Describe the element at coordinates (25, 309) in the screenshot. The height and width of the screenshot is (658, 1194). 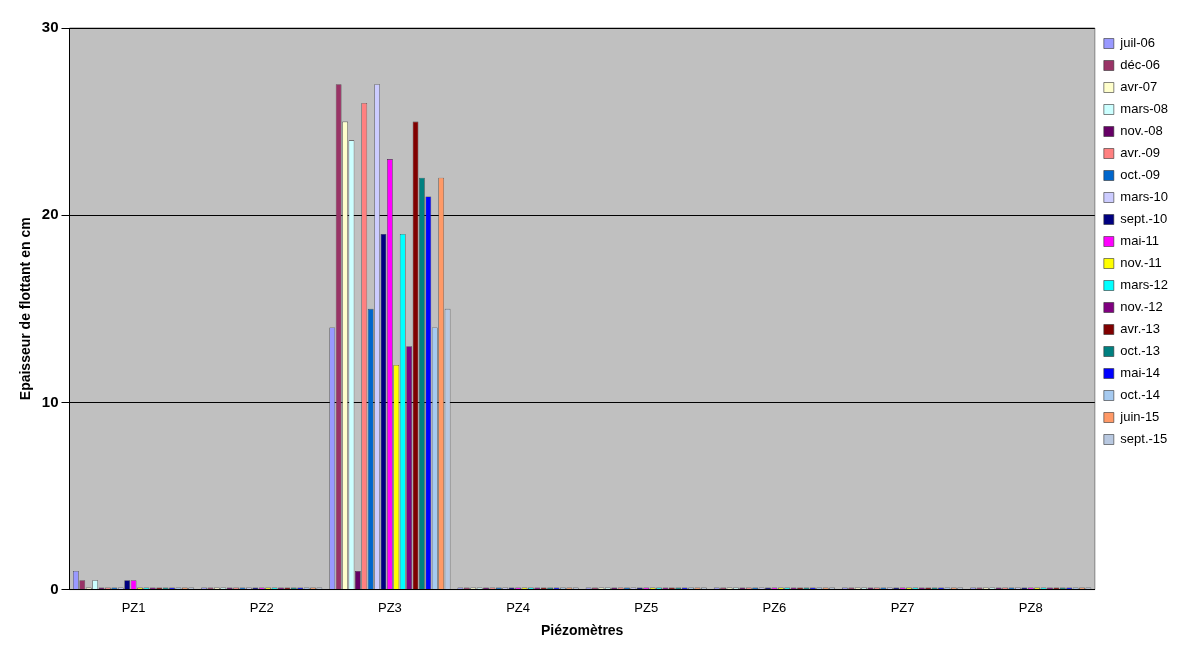
I see `y-axis-title: Epaisseur de flottant en cm` at that location.